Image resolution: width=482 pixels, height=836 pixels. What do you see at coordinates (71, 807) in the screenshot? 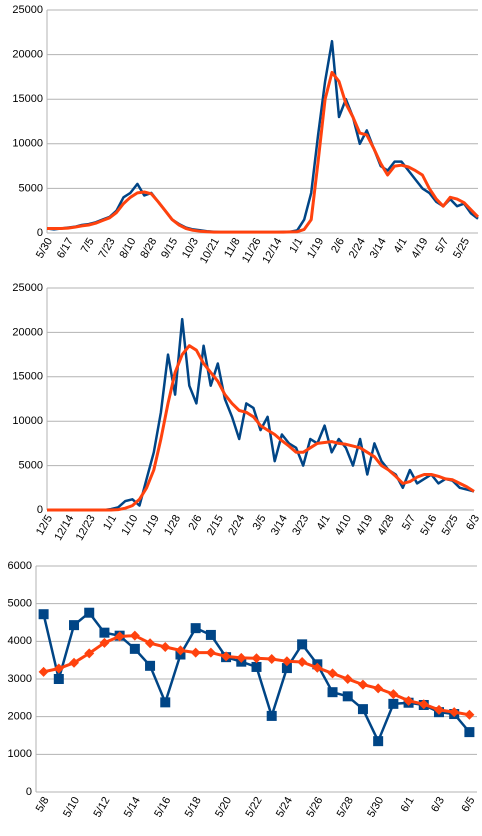
I see `x-tick-label: 5/10` at bounding box center [71, 807].